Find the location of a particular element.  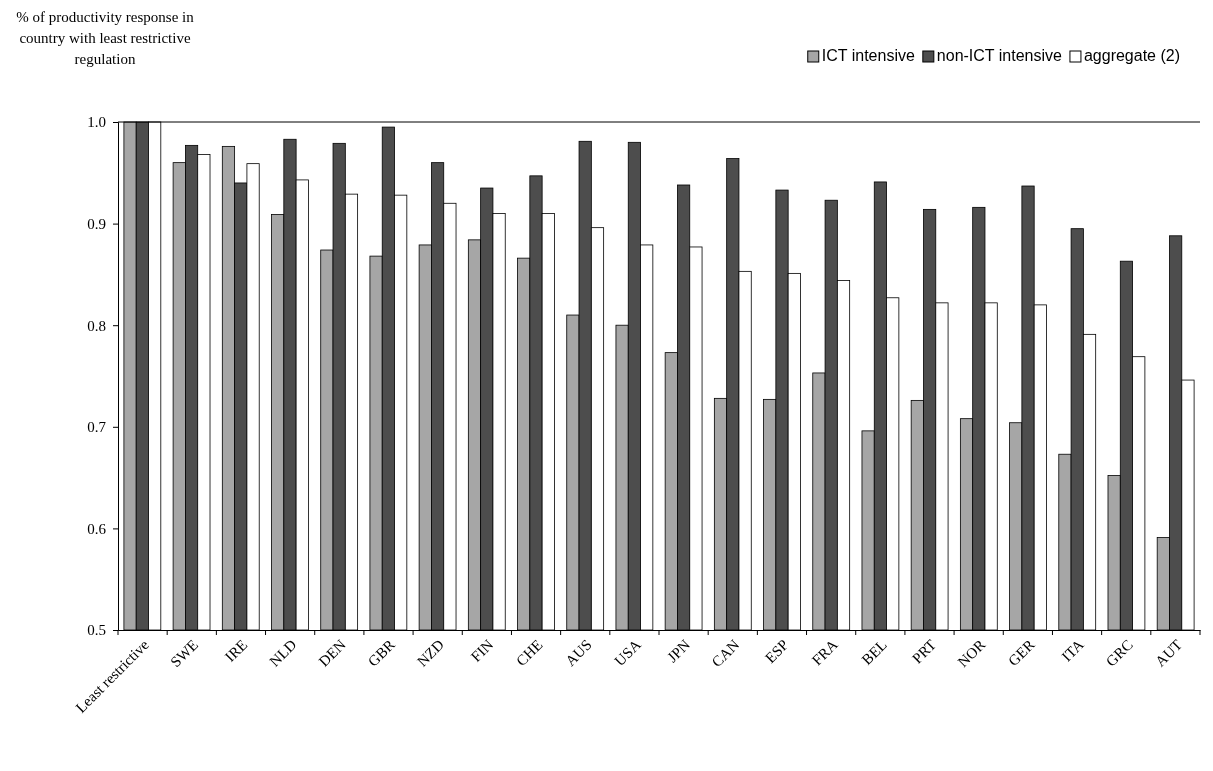

legend-label: aggregate (2) is located at coordinates (1131, 55).